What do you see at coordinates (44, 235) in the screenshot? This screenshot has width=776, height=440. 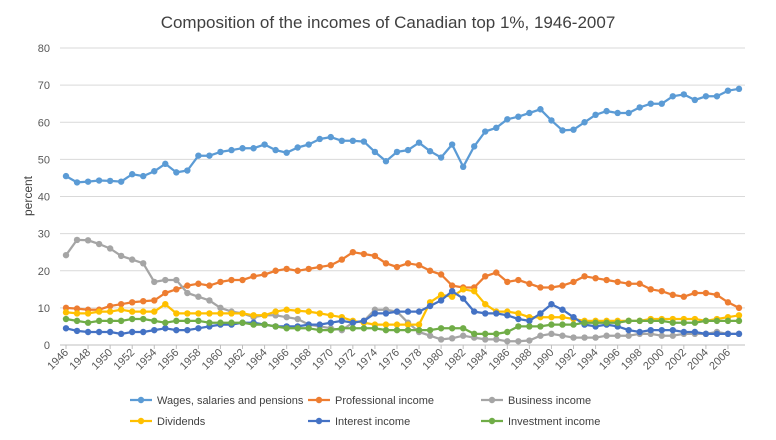 I see `y-tick-label: 30` at bounding box center [44, 235].